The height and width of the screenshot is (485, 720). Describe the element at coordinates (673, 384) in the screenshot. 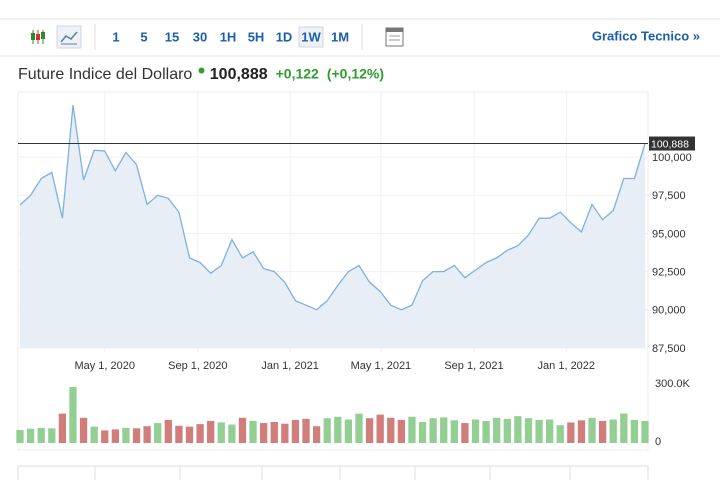

I see `y2-tick-label: 300.0K` at that location.